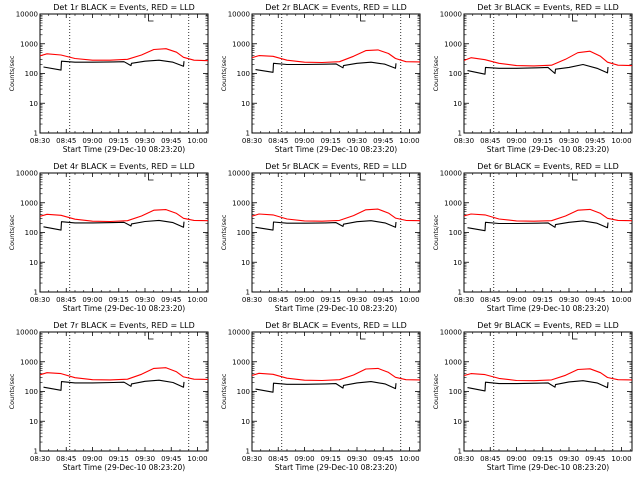 This screenshot has height=480, width=640. I want to click on panel-title: Det 5r BLACK = Events, RED = LLD, so click(336, 166).